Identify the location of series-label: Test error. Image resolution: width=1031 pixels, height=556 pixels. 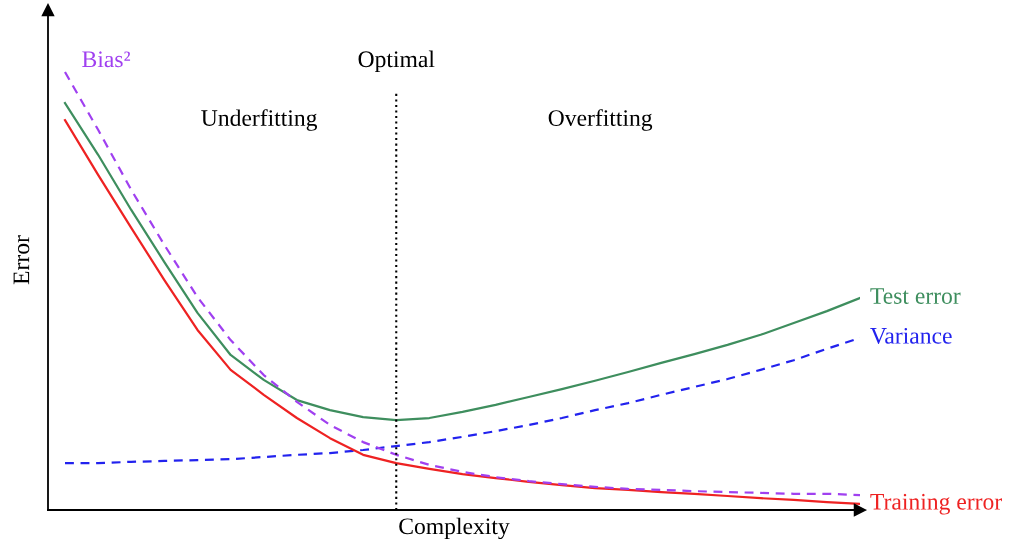
(915, 296).